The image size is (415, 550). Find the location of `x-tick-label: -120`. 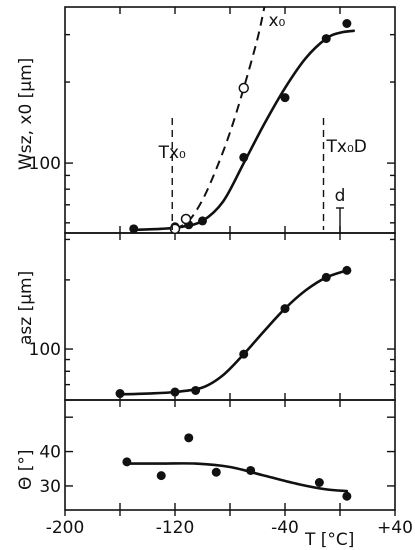

x-tick-label: -120 is located at coordinates (175, 528).